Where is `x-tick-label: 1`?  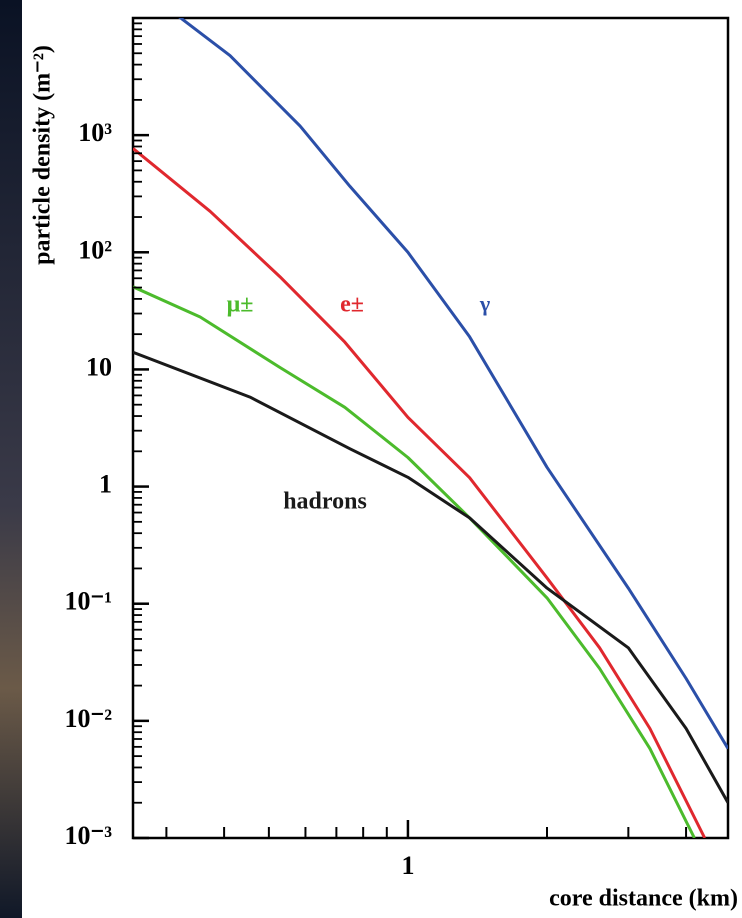 x-tick-label: 1 is located at coordinates (407, 865).